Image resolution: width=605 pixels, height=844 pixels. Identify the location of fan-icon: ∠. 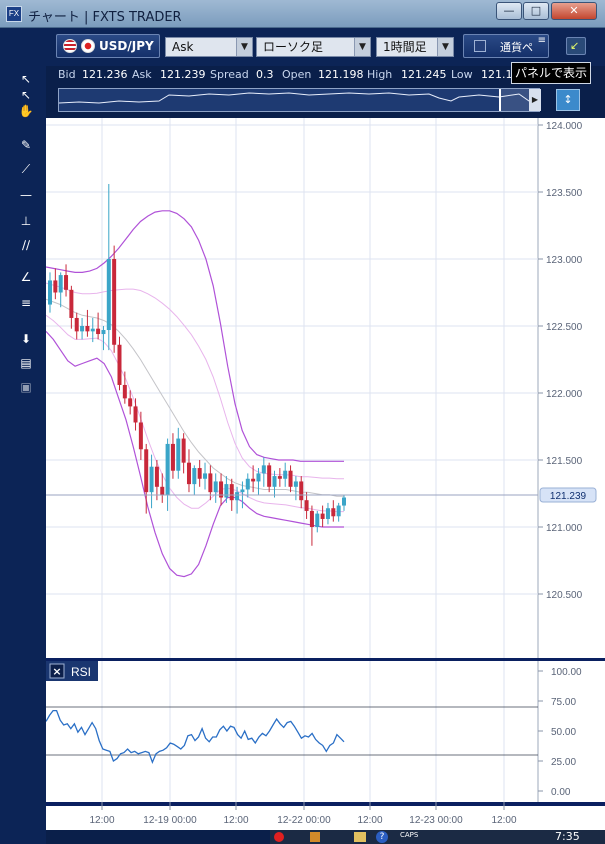
(26, 277).